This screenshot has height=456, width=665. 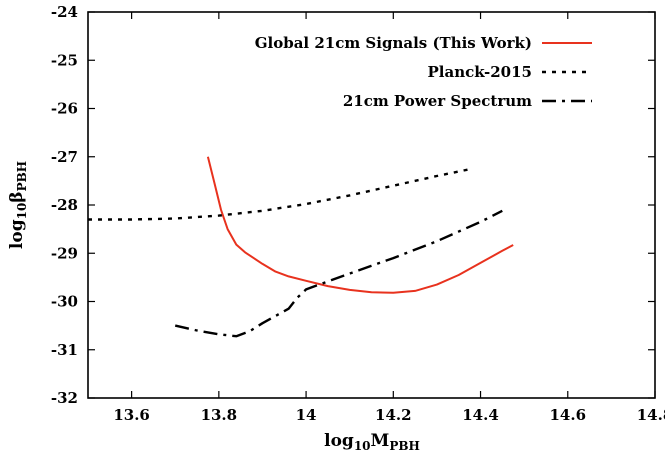 I want to click on y-tick-label: -30, so click(x=64, y=302).